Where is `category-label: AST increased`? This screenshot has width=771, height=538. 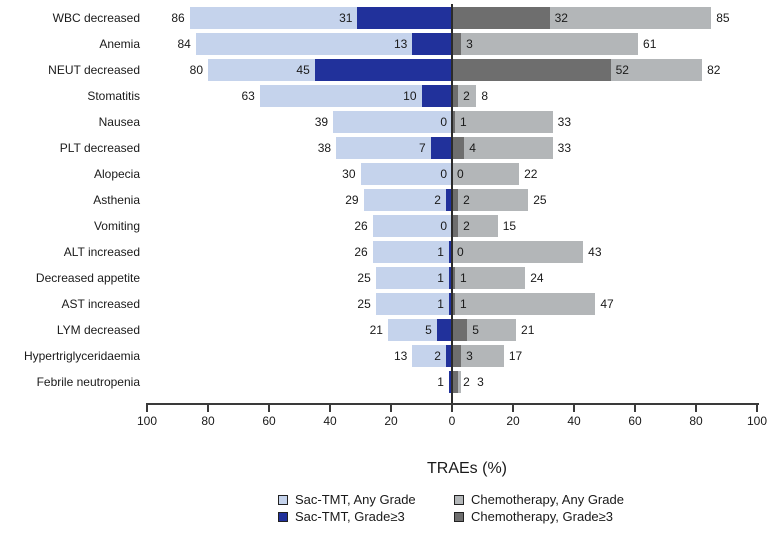 category-label: AST increased is located at coordinates (101, 304).